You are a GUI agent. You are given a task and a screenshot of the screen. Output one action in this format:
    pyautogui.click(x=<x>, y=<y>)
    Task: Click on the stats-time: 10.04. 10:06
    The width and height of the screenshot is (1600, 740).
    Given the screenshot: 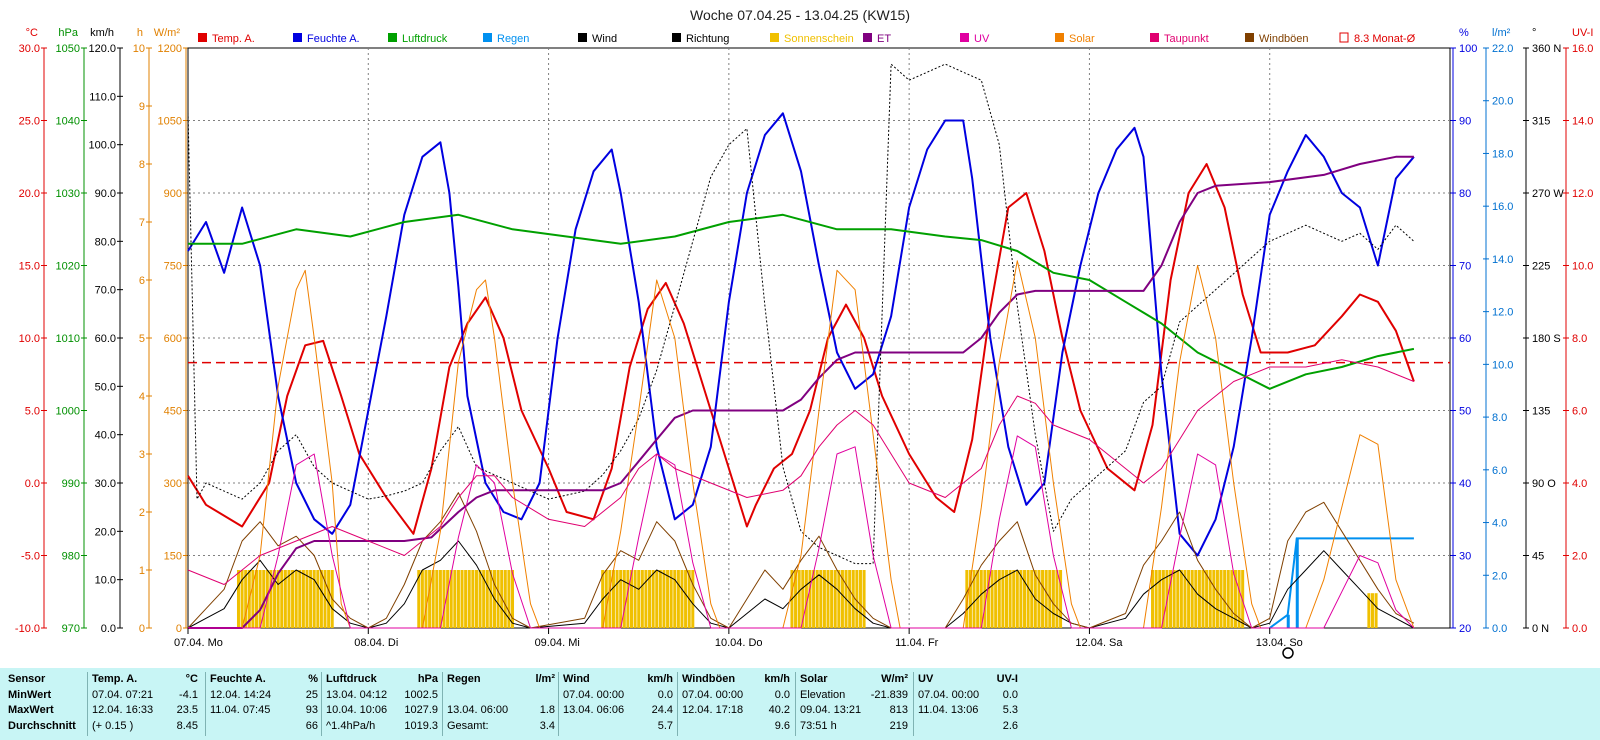 What is the action you would take?
    pyautogui.click(x=357, y=710)
    